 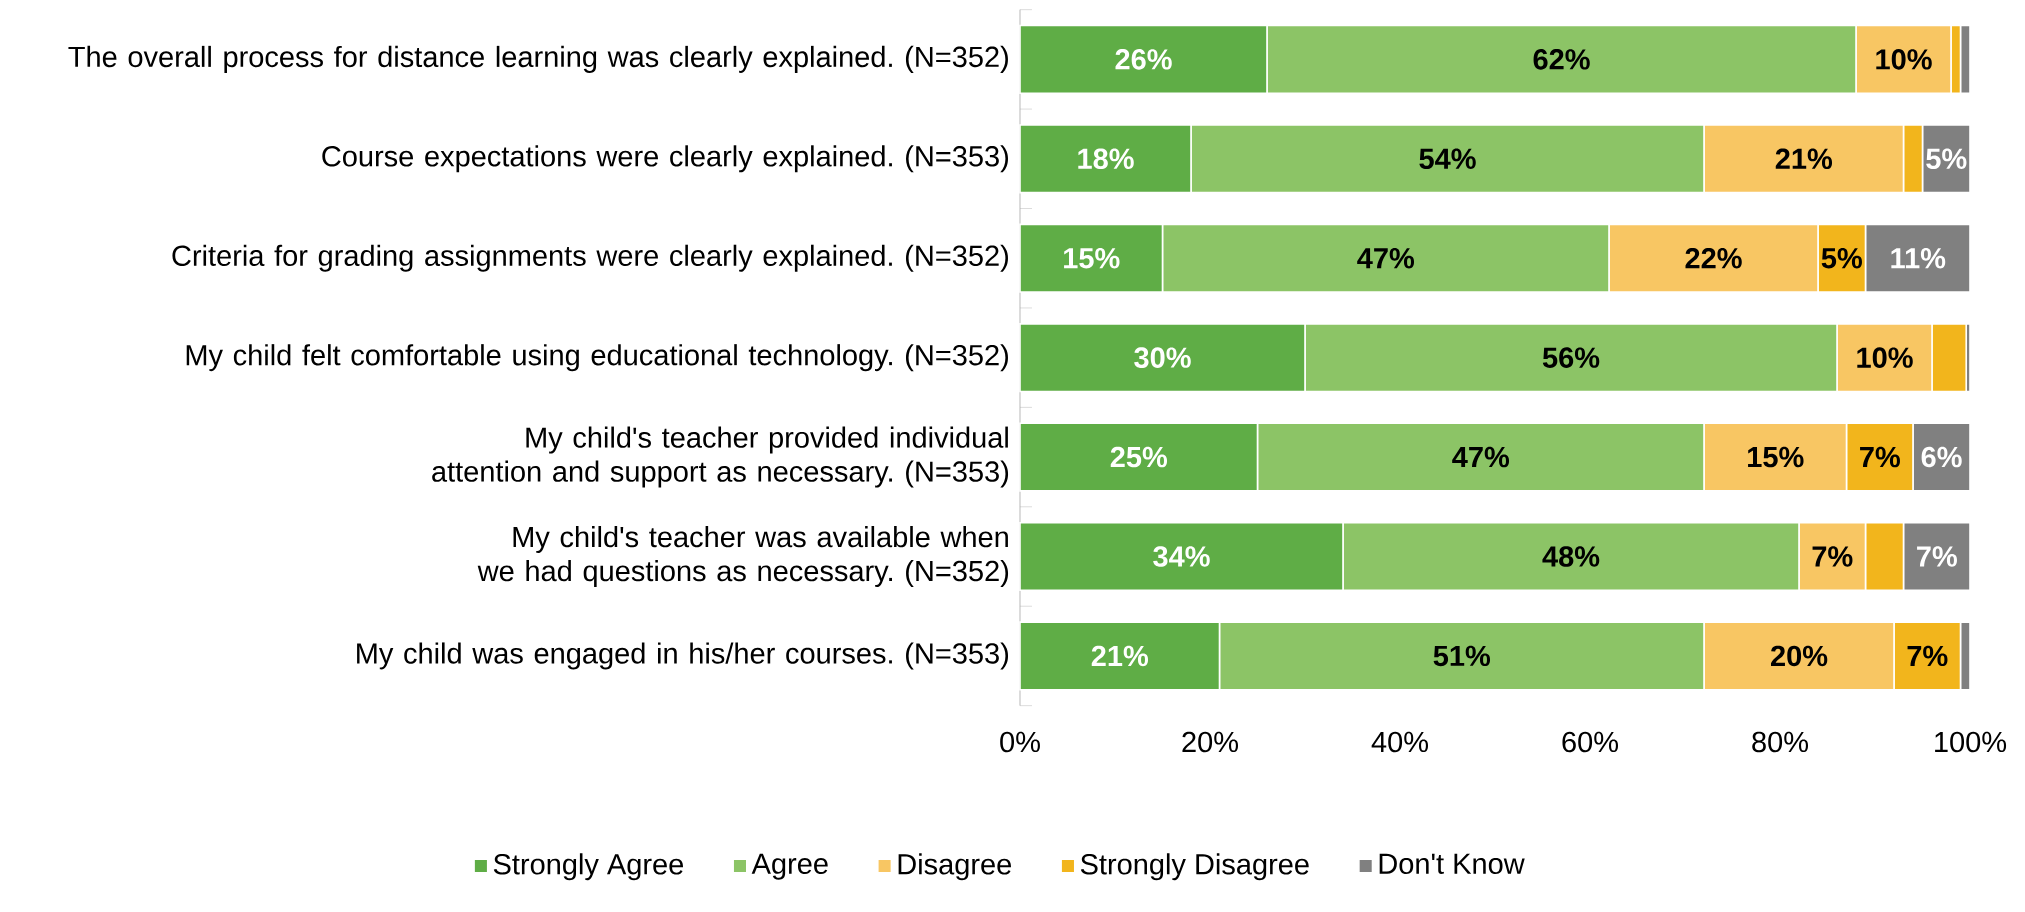 I want to click on data-label: 22%, so click(x=1713, y=258).